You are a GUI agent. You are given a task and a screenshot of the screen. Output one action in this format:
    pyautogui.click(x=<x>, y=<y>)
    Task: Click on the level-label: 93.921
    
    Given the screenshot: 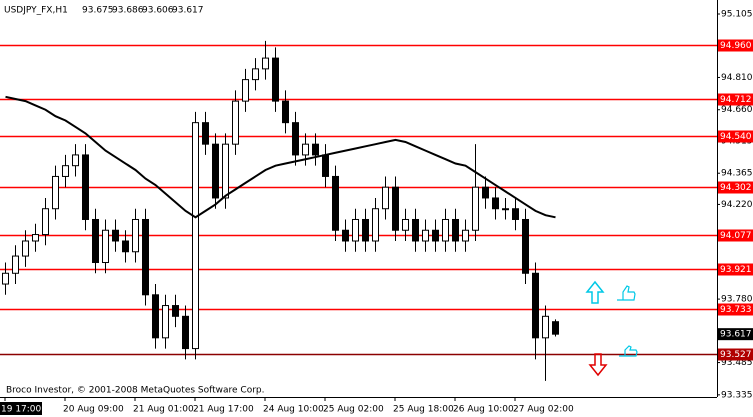 What is the action you would take?
    pyautogui.click(x=736, y=270)
    